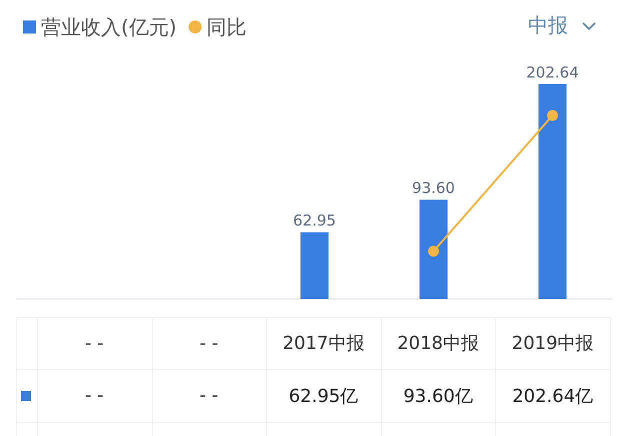 The image size is (640, 436). Describe the element at coordinates (226, 27) in the screenshot. I see `legend-label: 同比` at that location.